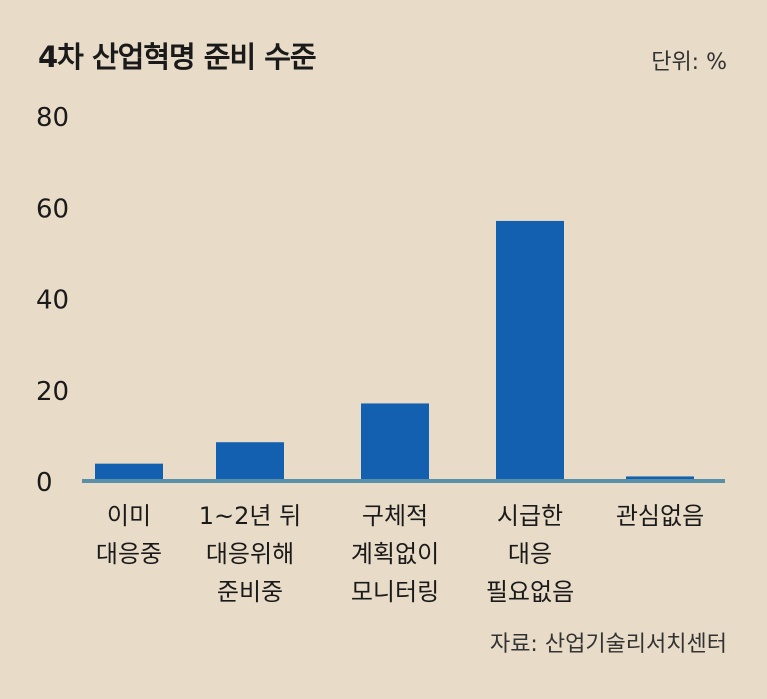 This screenshot has width=767, height=699. What do you see at coordinates (129, 535) in the screenshot?
I see `category-label: 이미 대응중` at bounding box center [129, 535].